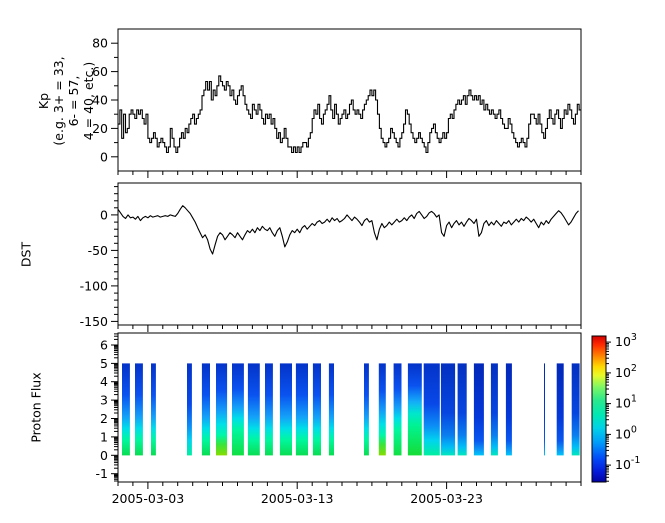 The image size is (665, 523). Describe the element at coordinates (104, 436) in the screenshot. I see `y-tick-label: 1` at that location.